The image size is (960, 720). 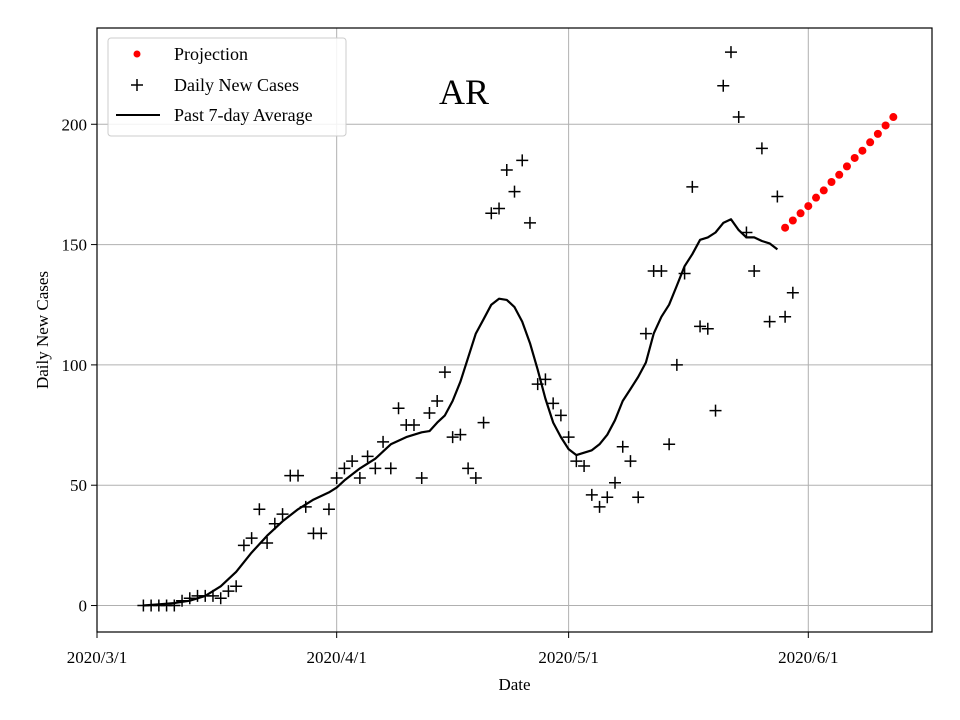 I want to click on legend-average-label: Past 7-day Average, so click(x=243, y=115).